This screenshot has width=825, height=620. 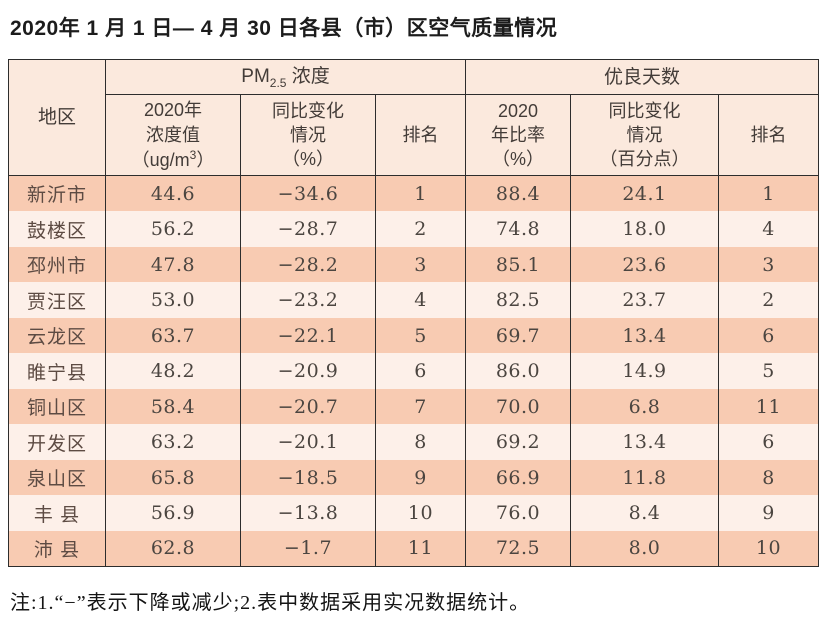 I want to click on region-cell: 丰 县, so click(x=57, y=513).